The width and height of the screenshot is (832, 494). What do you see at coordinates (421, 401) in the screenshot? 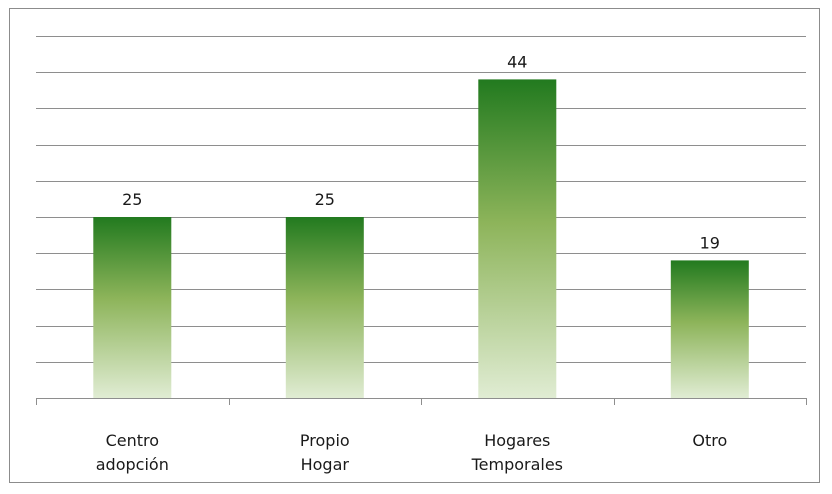
I see `x-axis` at bounding box center [421, 401].